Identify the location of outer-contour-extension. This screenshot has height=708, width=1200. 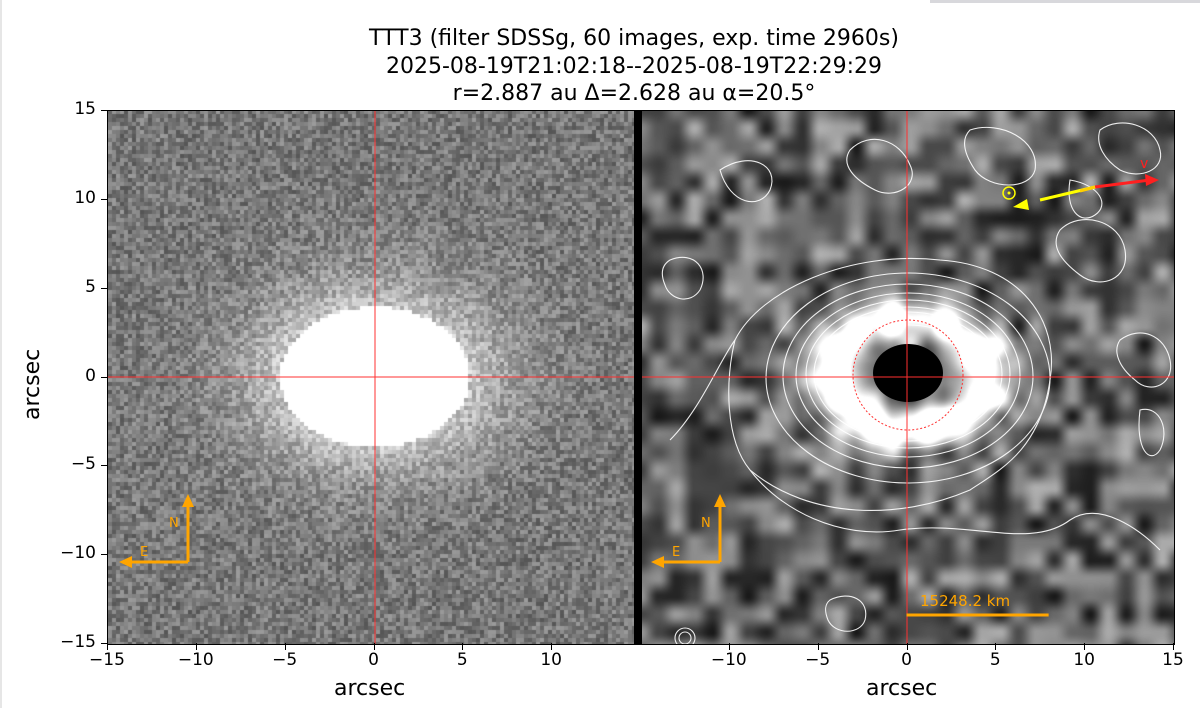
(915, 445).